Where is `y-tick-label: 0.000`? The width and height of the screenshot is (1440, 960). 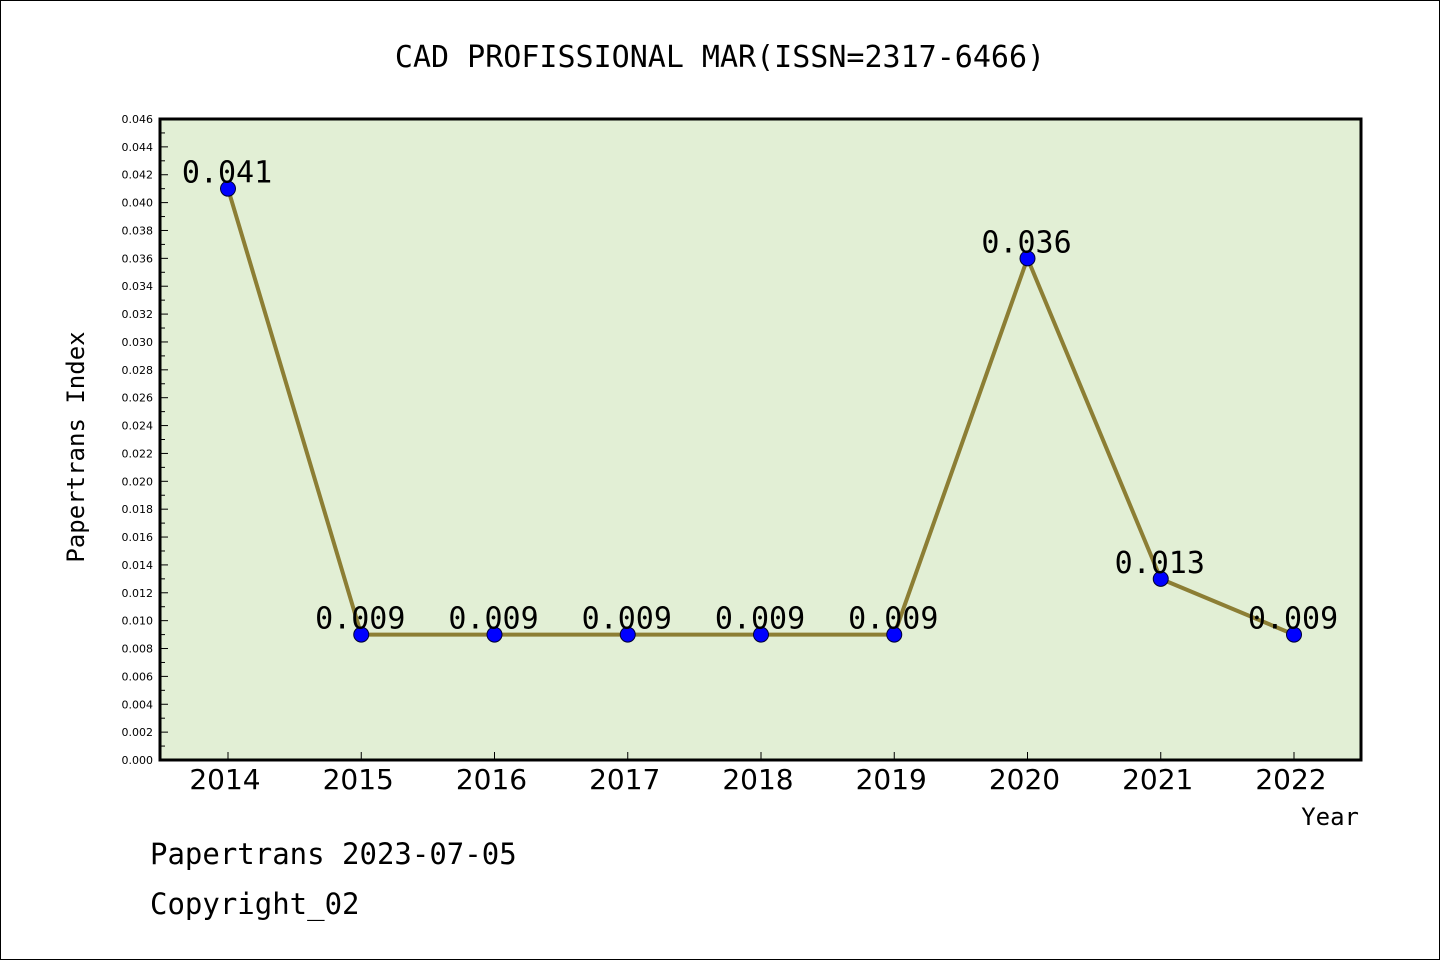 y-tick-label: 0.000 is located at coordinates (138, 760).